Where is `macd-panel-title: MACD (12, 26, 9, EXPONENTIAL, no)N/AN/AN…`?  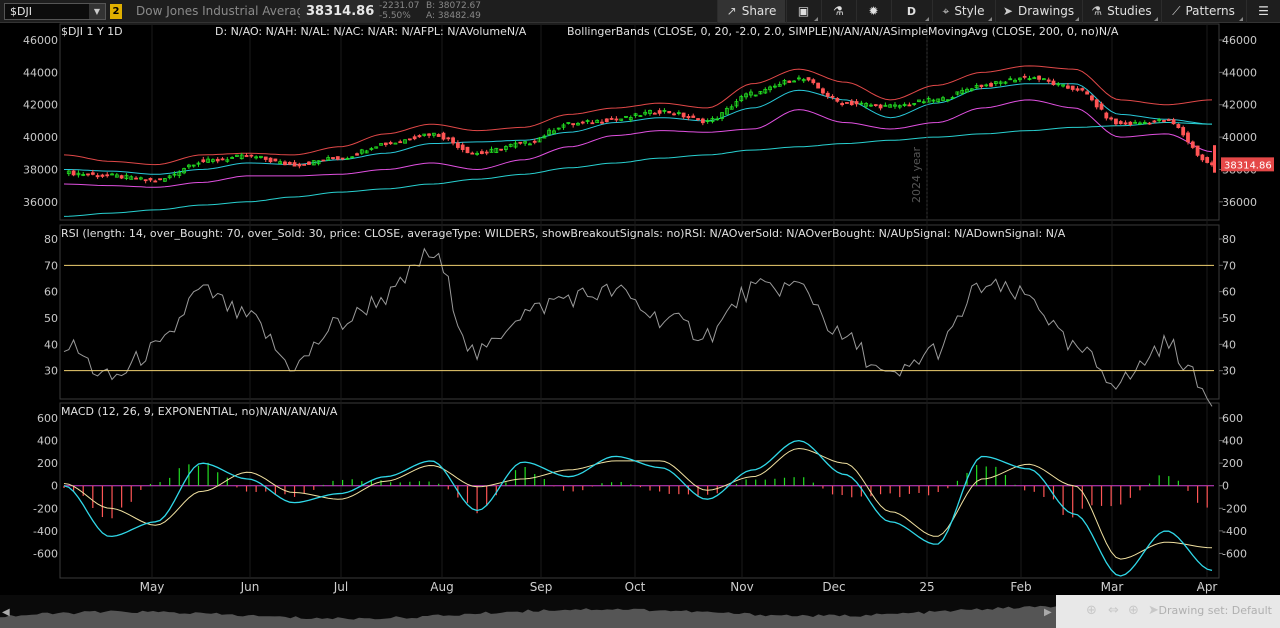
macd-panel-title: MACD (12, 26, 9, EXPONENTIAL, no)N/AN/AN… is located at coordinates (199, 411).